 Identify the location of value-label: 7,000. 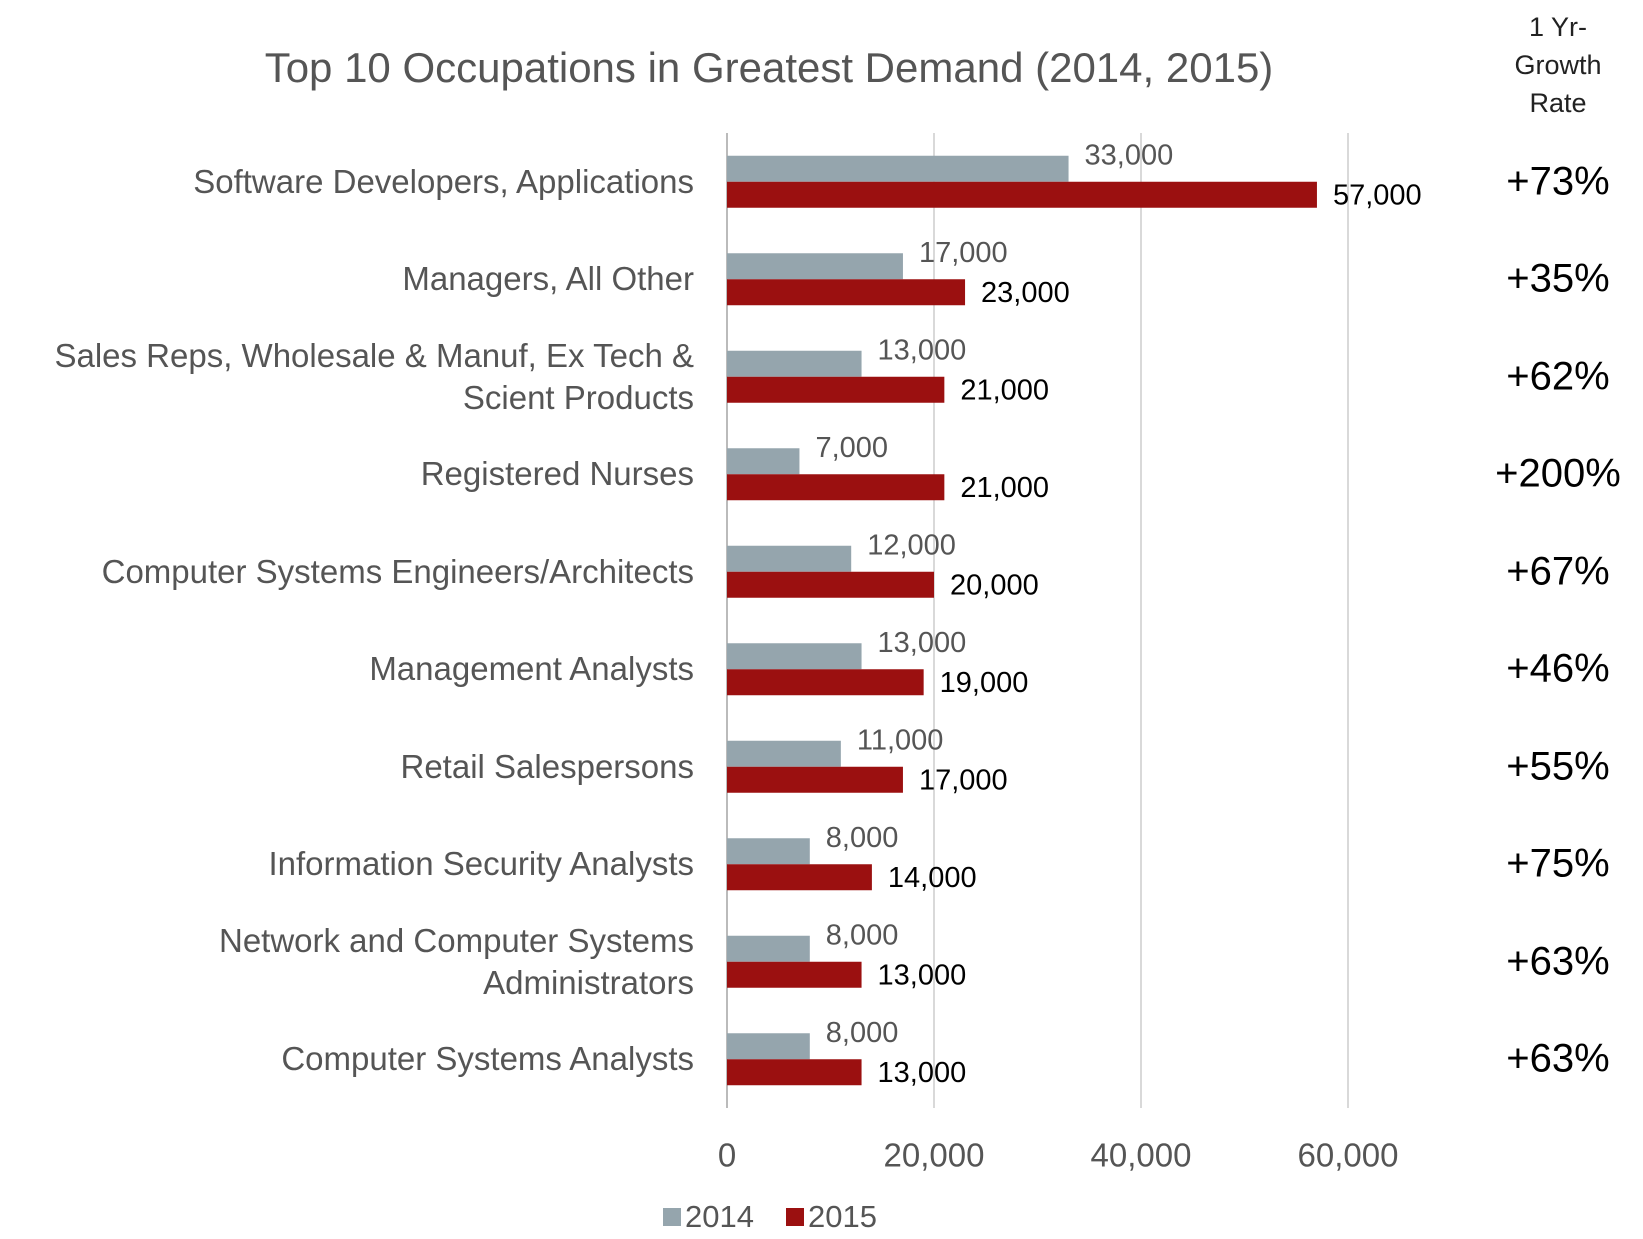
(851, 448).